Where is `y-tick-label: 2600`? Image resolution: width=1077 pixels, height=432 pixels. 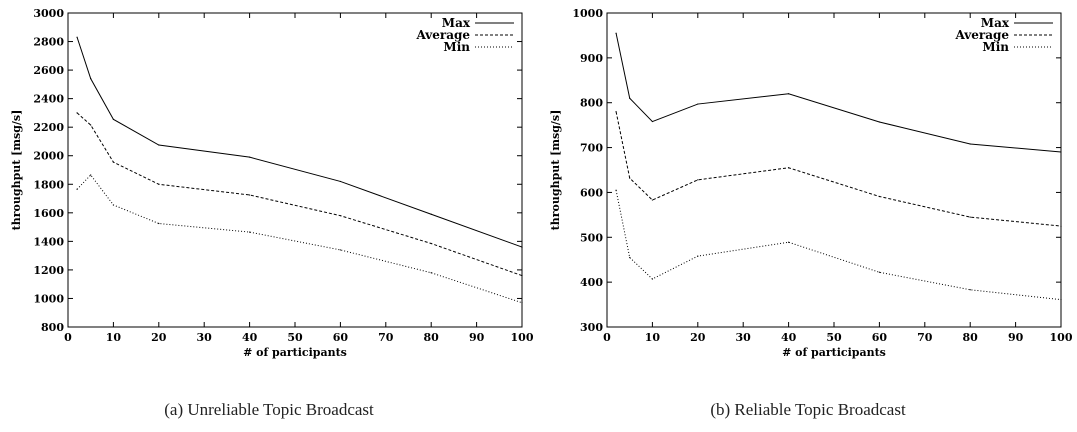
y-tick-label: 2600 is located at coordinates (48, 70).